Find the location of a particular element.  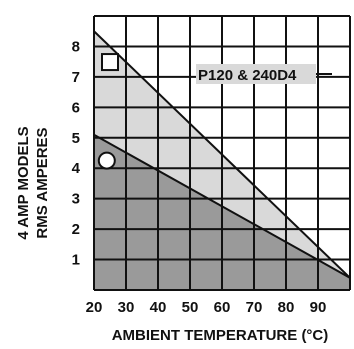

x-tick-label: 40 is located at coordinates (158, 307).